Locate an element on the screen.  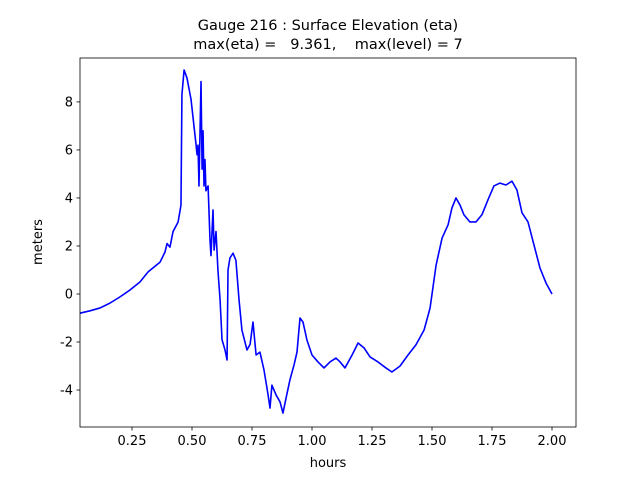
x-tick-label: 0.50 is located at coordinates (192, 441).